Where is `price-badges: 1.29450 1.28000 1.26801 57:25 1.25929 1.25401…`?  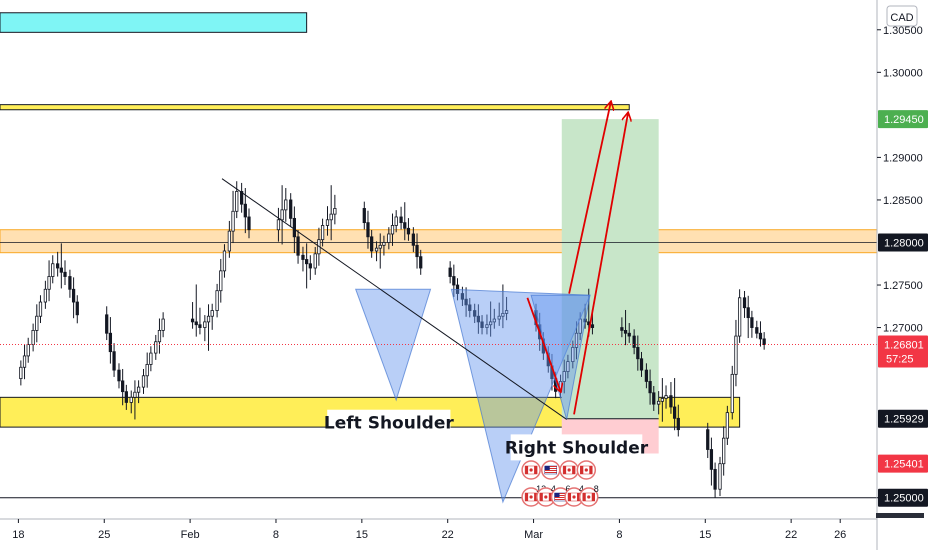
price-badges: 1.29450 1.28000 1.26801 57:25 1.25929 1.25401… is located at coordinates (903, 308).